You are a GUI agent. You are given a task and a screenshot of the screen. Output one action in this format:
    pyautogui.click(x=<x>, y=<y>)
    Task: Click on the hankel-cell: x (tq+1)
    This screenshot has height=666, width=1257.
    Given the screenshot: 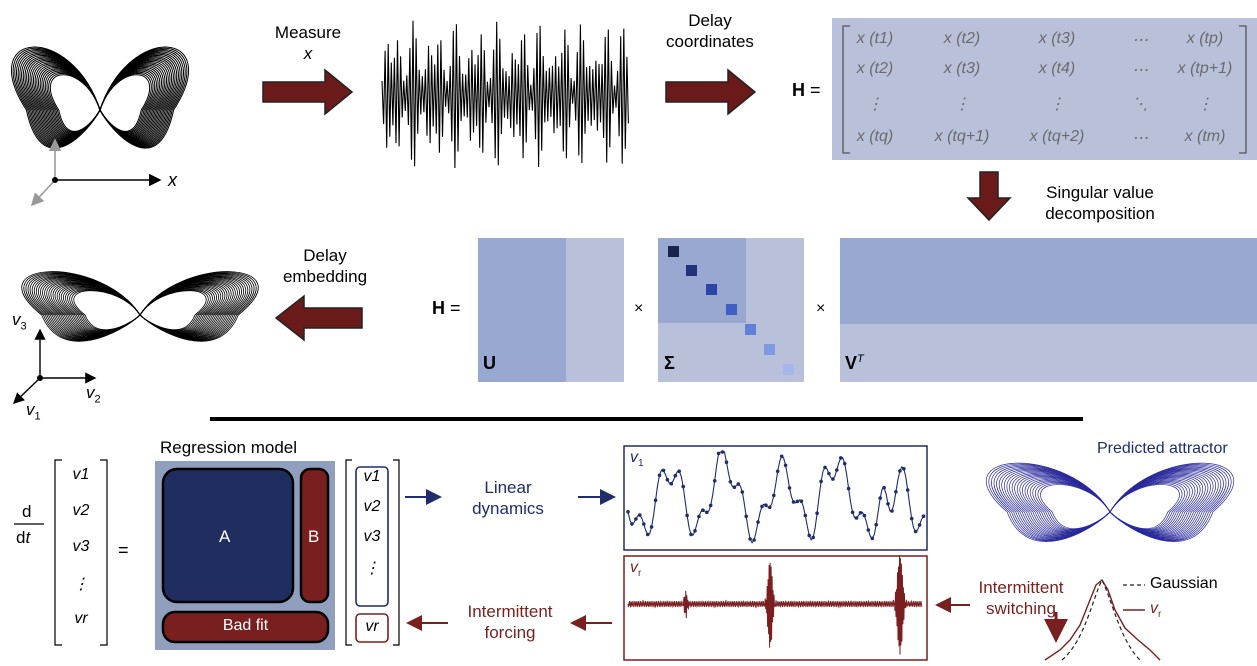 What is the action you would take?
    pyautogui.click(x=962, y=136)
    